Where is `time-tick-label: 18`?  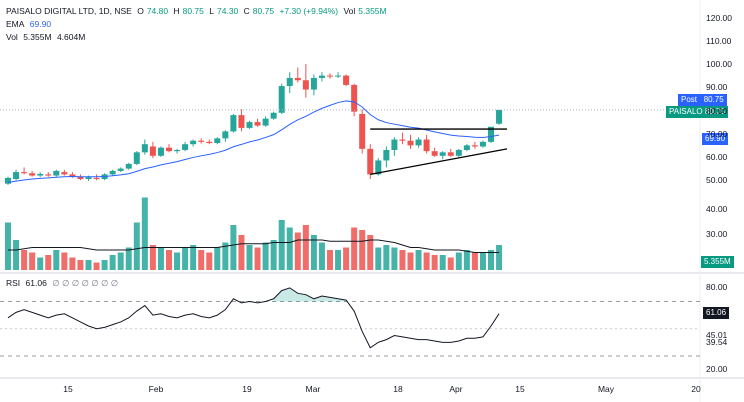 time-tick-label: 18 is located at coordinates (398, 389).